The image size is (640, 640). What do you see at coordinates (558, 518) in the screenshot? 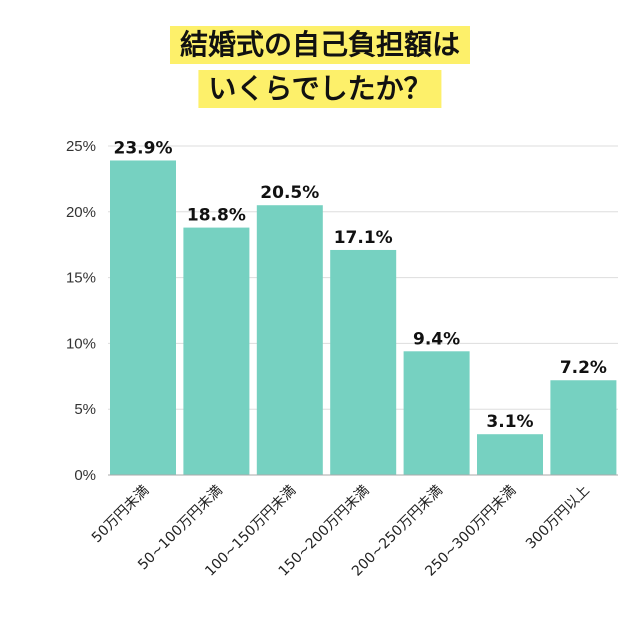
I see `x-category-label: 300万円以上` at bounding box center [558, 518].